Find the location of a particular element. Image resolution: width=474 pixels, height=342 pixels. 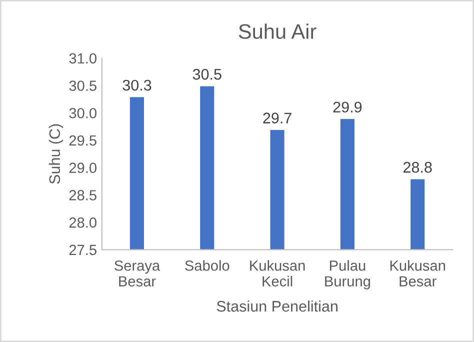

data-label: 29.9 is located at coordinates (347, 107).